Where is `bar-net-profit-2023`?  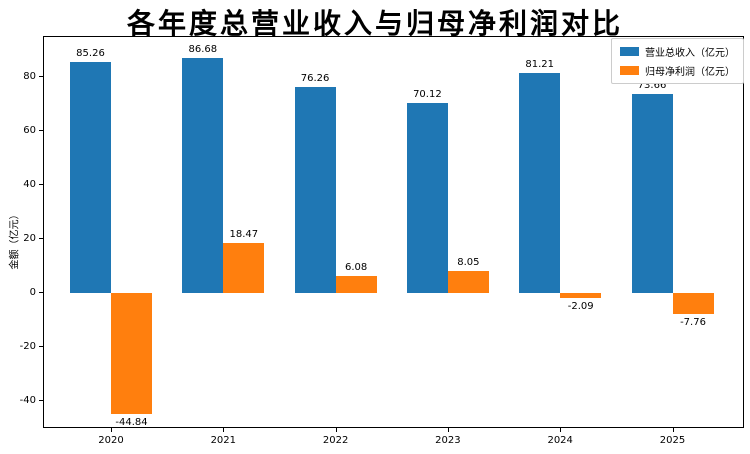 bar-net-profit-2023 is located at coordinates (468, 282).